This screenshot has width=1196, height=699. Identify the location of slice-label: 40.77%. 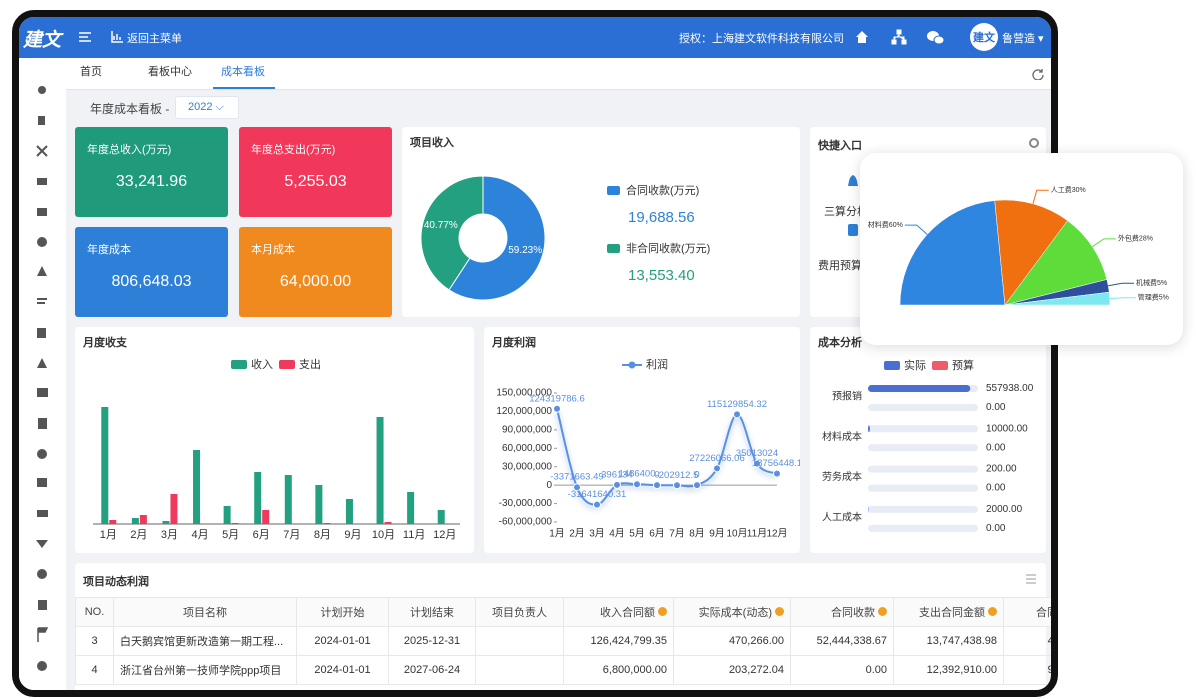
(441, 225).